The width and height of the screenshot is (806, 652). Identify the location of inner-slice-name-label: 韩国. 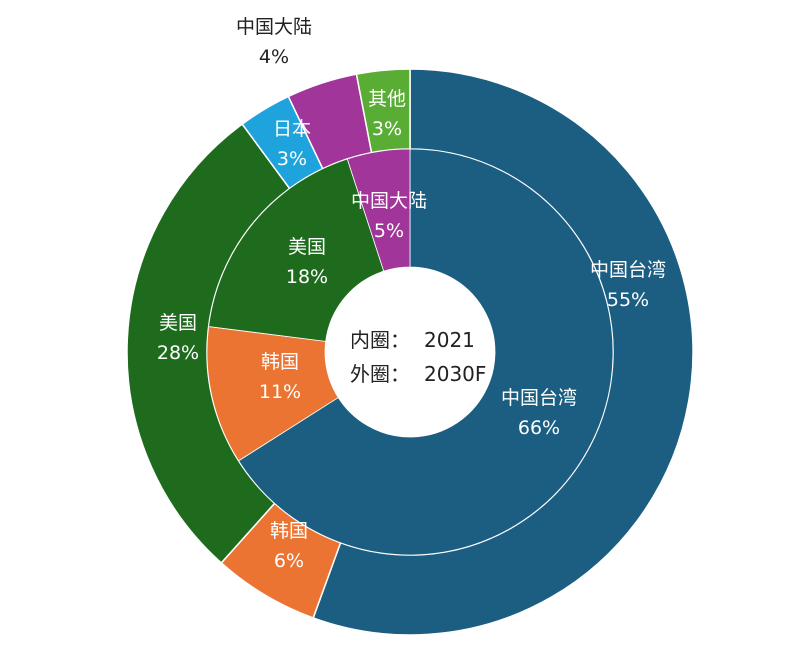
(280, 362).